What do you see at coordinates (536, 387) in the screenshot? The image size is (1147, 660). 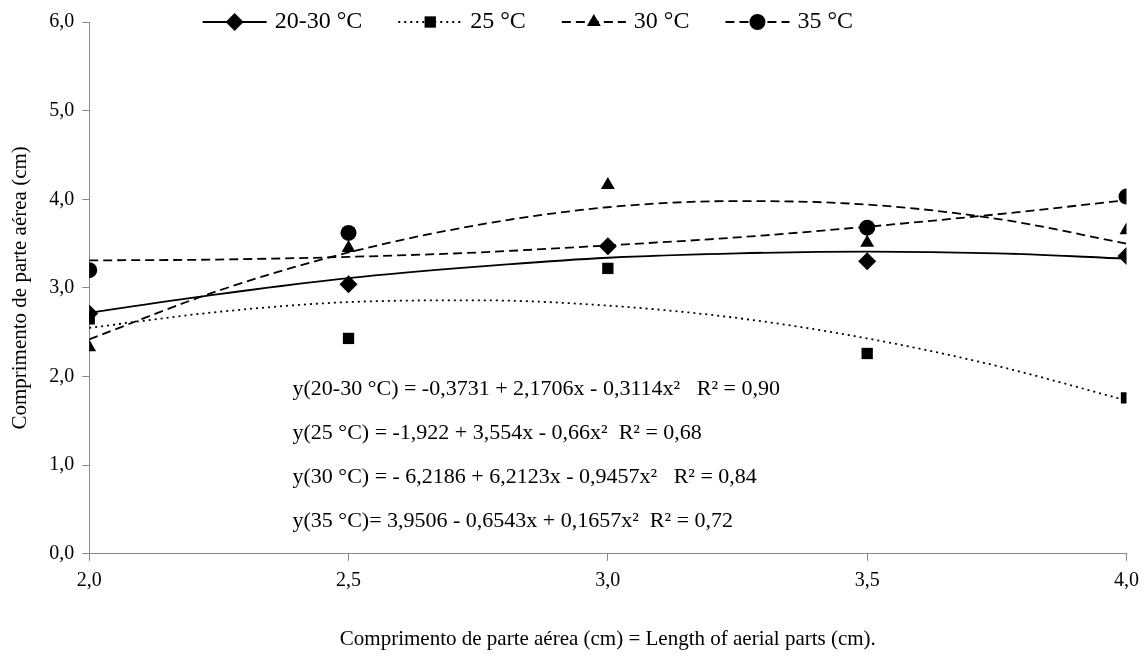 I see `annotation: y(20-30 °C) = -0,3731 + 2,1706x - 0,3114x² R² = 0,90` at bounding box center [536, 387].